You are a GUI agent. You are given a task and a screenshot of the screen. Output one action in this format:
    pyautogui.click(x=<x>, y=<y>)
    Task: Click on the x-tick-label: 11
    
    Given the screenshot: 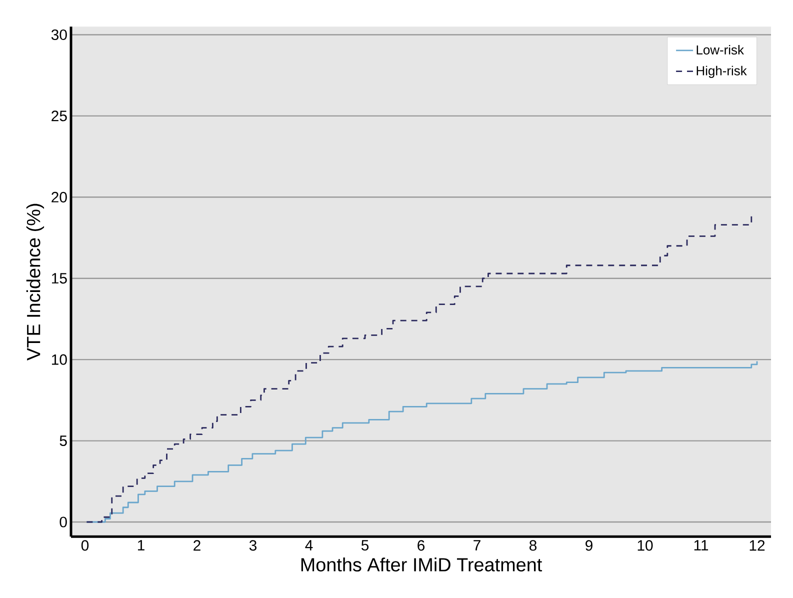 What is the action you would take?
    pyautogui.click(x=701, y=545)
    